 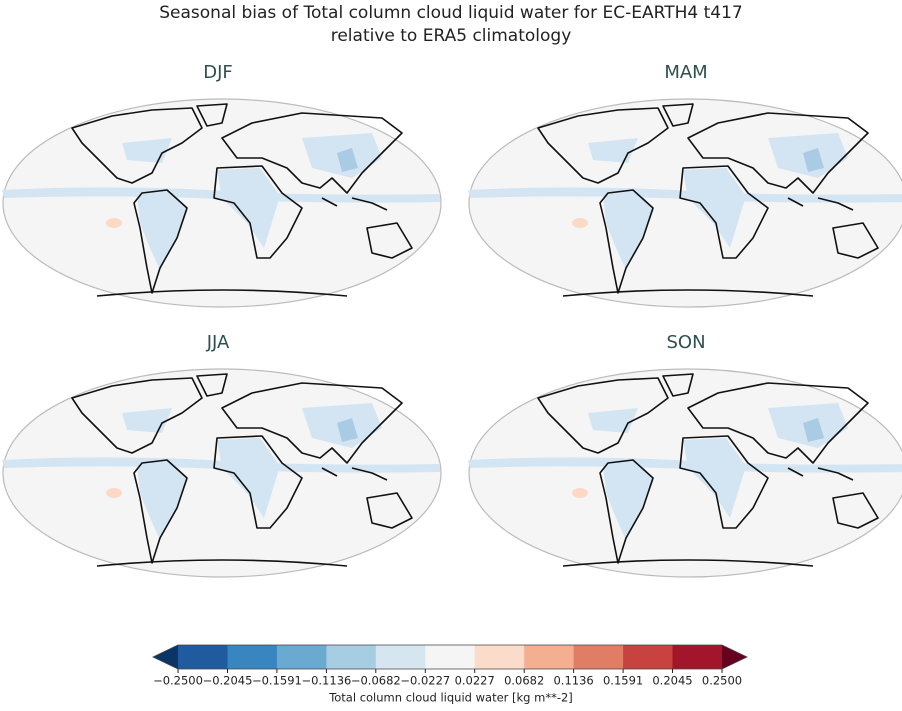 I want to click on colorbar-tick-label: 0.2045, so click(x=672, y=681).